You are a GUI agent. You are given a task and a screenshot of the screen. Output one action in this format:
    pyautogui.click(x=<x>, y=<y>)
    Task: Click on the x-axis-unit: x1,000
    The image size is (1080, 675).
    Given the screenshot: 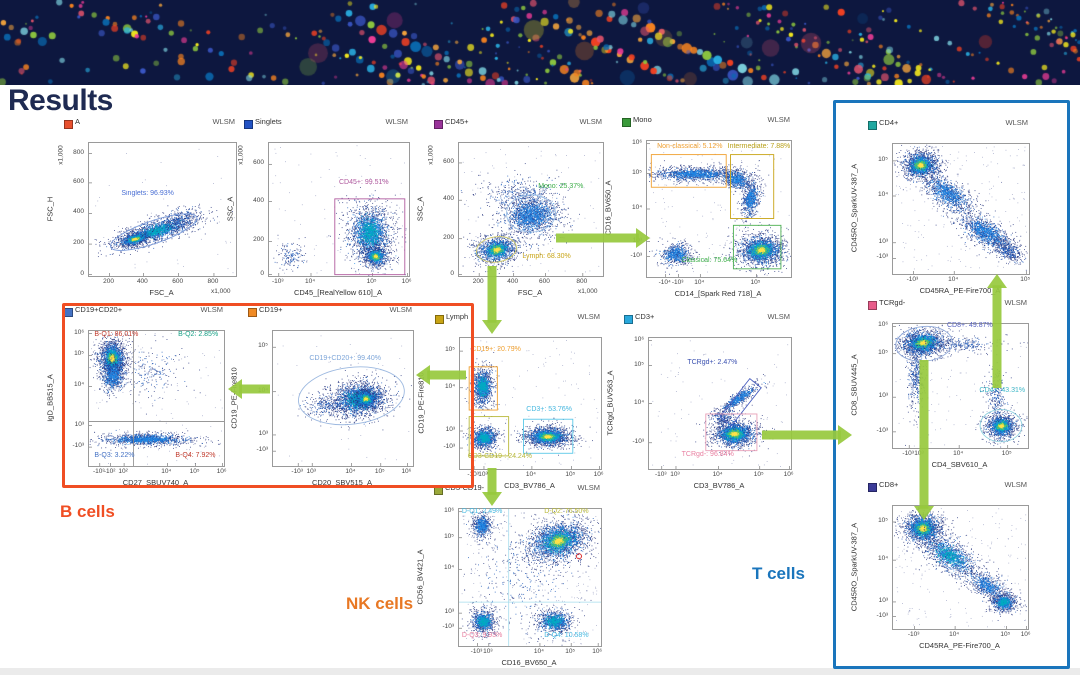 What is the action you would take?
    pyautogui.click(x=588, y=291)
    